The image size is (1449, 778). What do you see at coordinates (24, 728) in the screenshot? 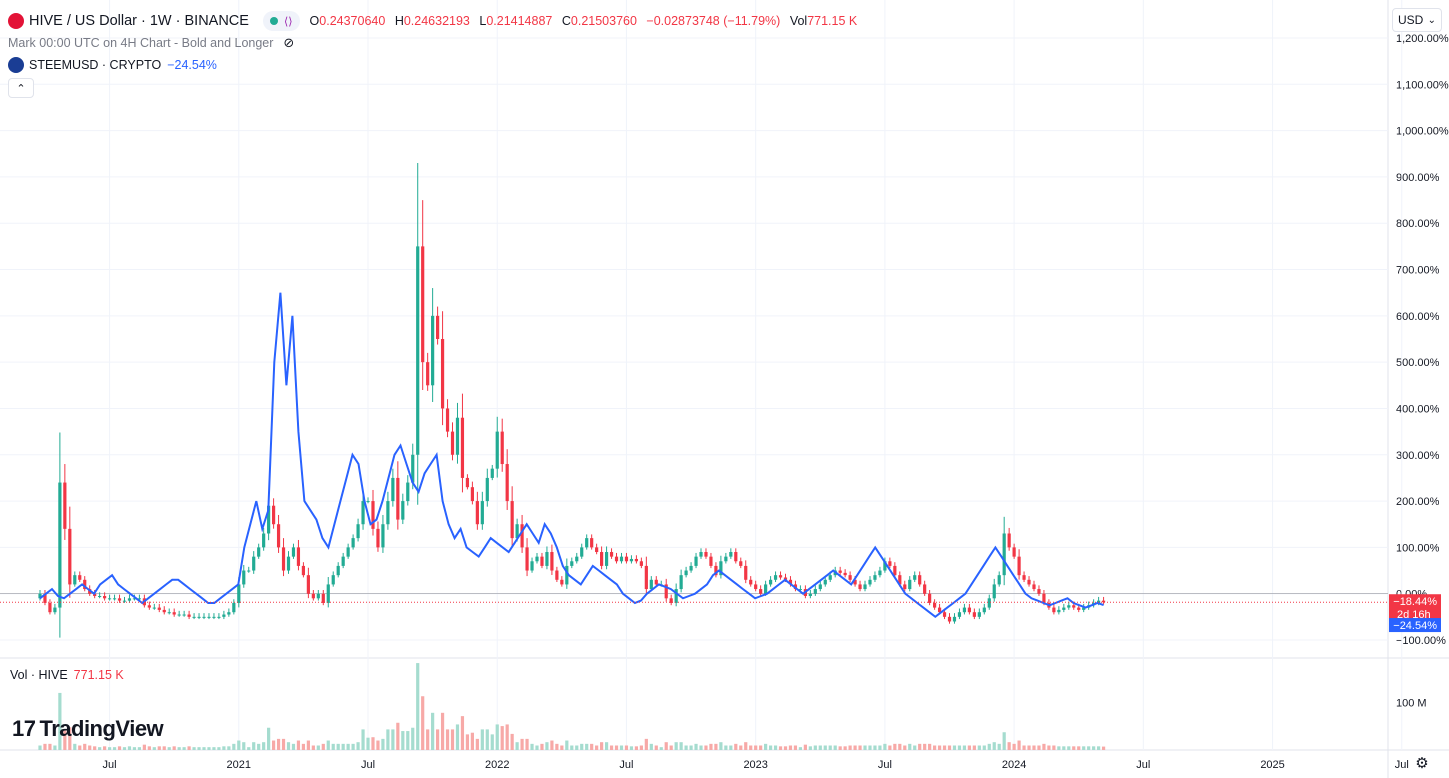
I see `tradingview-mark-icon: 17` at bounding box center [24, 728].